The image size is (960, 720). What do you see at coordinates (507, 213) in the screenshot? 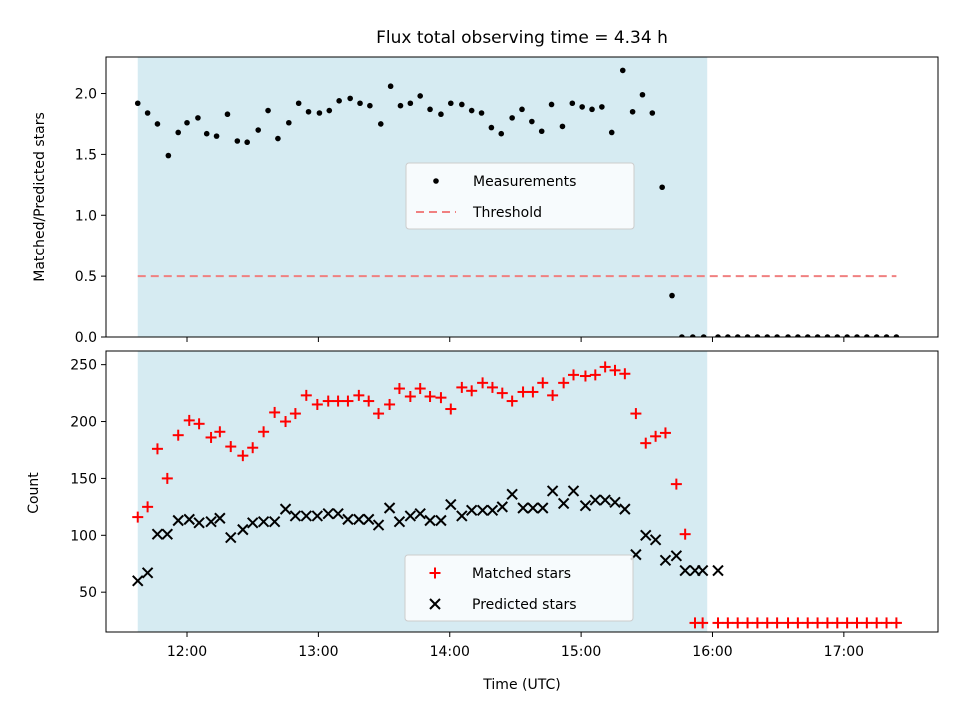
I see `top-legend-label: Threshold` at bounding box center [507, 213].